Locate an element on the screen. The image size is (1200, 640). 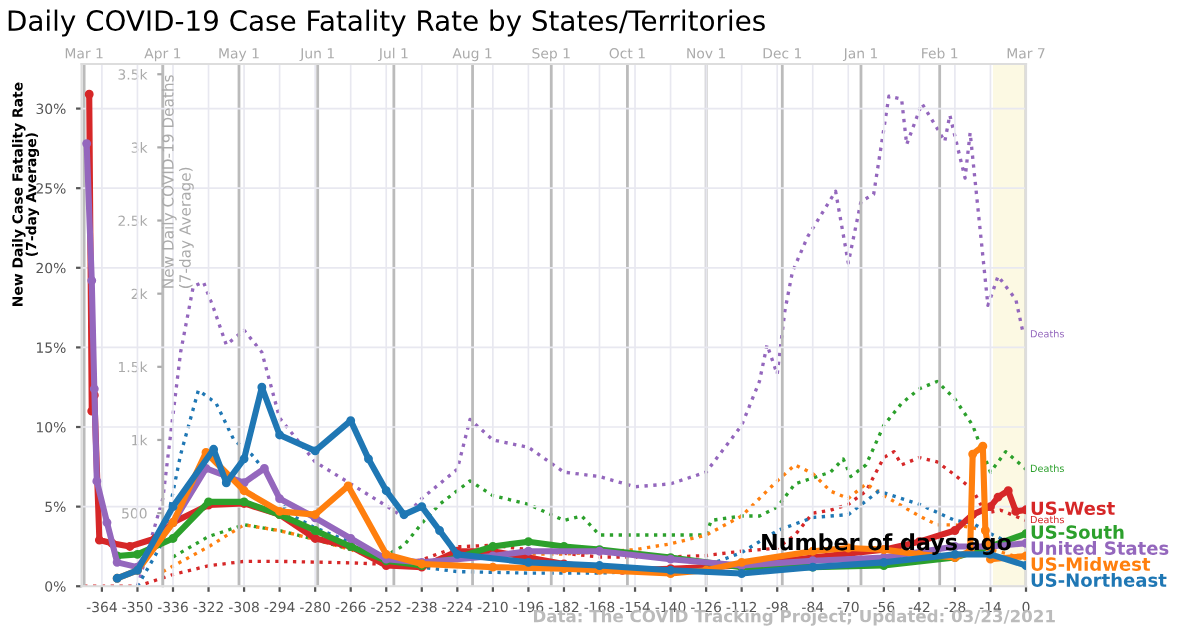
series-label: US-West is located at coordinates (1073, 508).